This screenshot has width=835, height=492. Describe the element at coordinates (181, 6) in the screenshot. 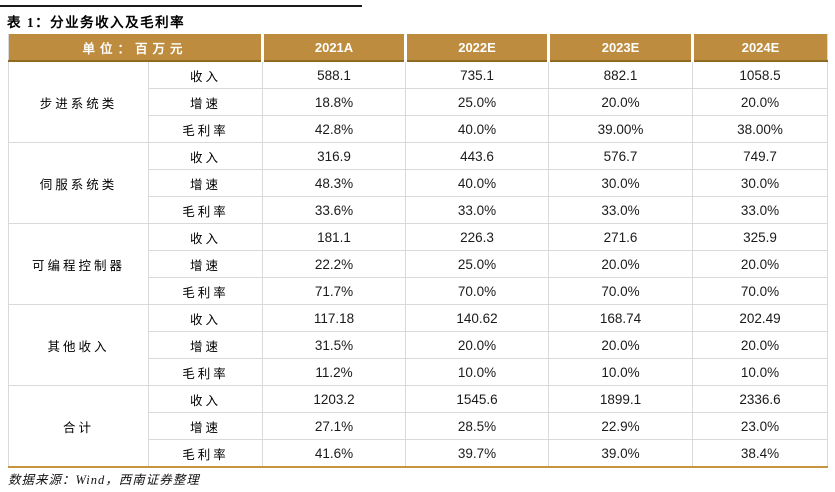

I see `top-divider-rule` at that location.